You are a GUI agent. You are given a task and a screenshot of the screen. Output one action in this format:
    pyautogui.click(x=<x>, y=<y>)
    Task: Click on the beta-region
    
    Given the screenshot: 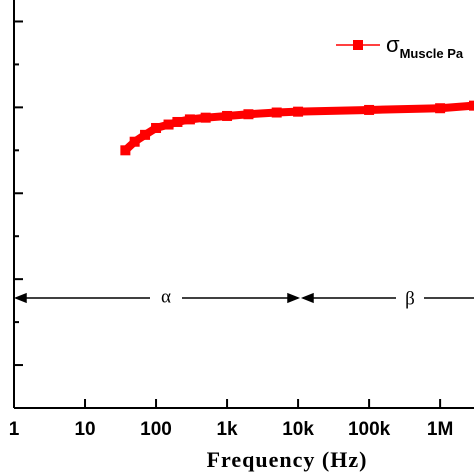 What is the action you would take?
    pyautogui.click(x=387, y=298)
    